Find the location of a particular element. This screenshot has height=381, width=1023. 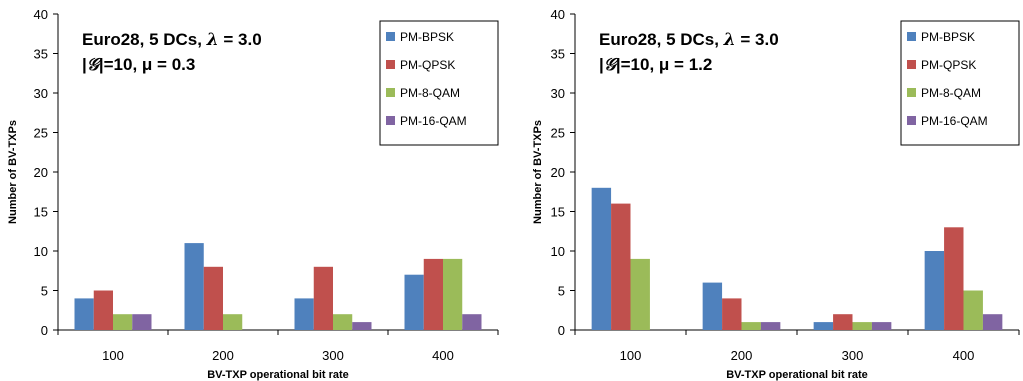

annotation-rest: |=10, μ = 1.2 is located at coordinates (664, 64).